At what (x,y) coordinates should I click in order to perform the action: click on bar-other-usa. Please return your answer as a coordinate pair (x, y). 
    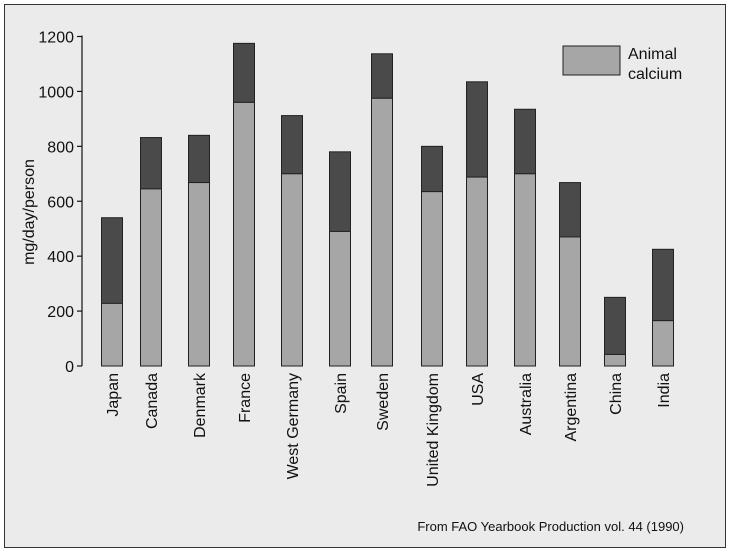
    Looking at the image, I should click on (477, 129).